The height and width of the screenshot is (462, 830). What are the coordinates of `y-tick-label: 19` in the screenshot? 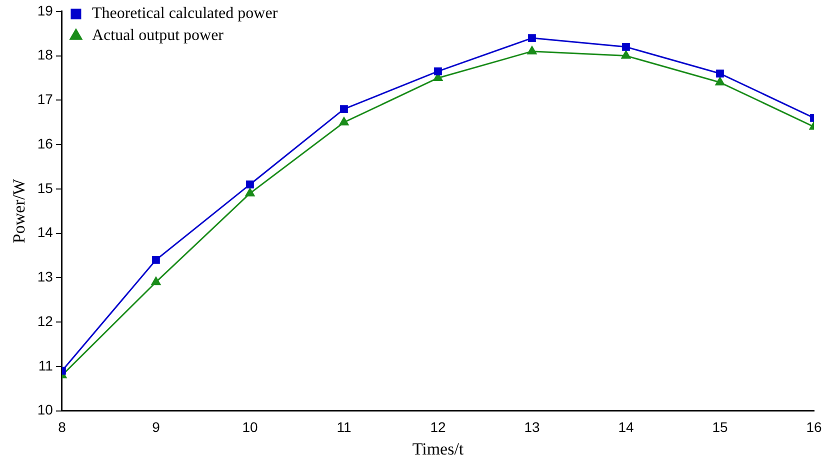 It's located at (45, 10).